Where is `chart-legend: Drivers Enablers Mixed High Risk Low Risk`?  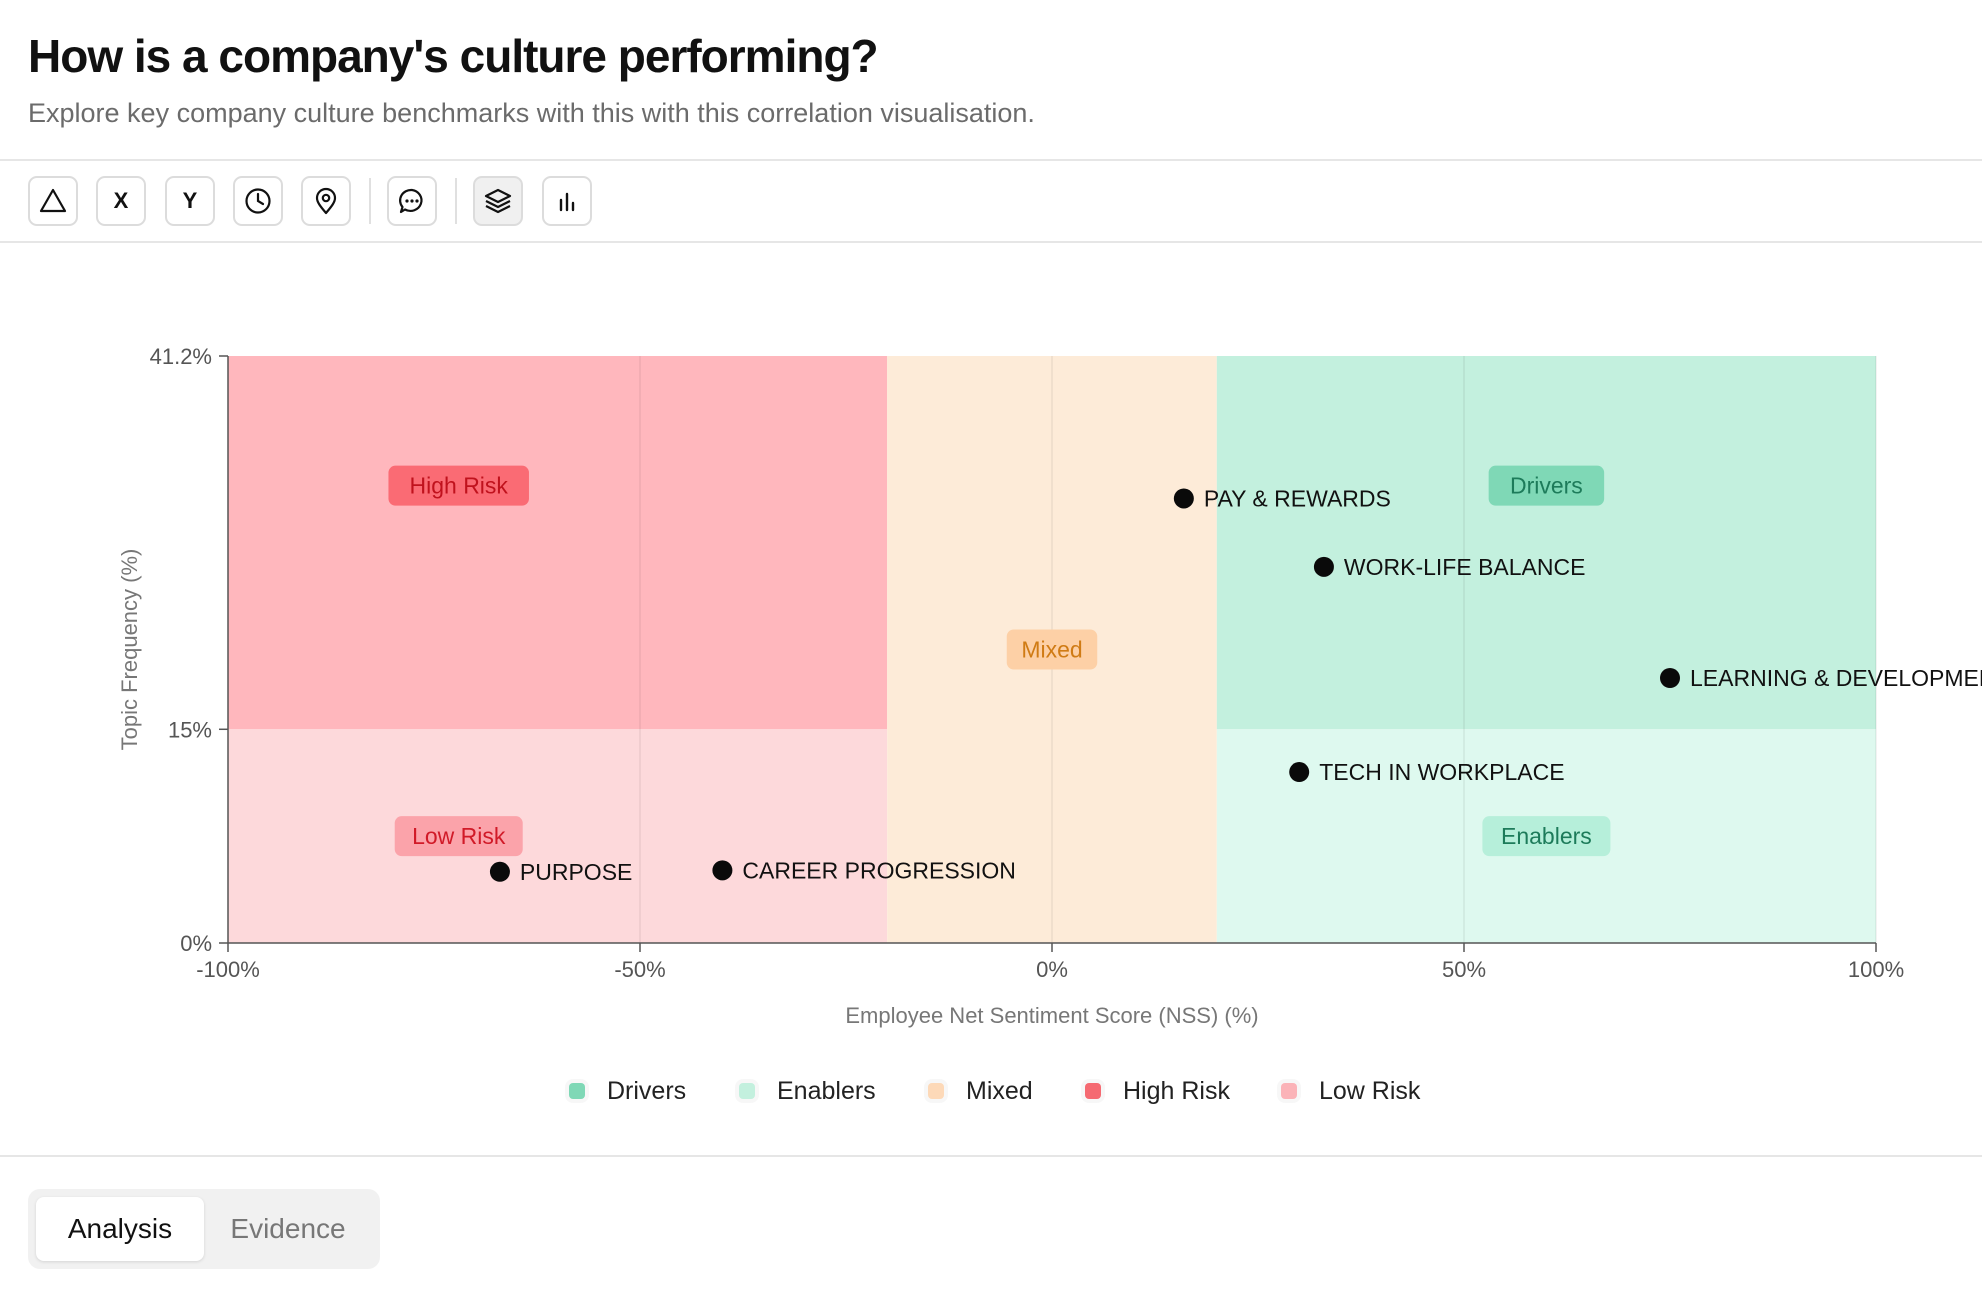 chart-legend: Drivers Enablers Mixed High Risk Low Risk is located at coordinates (991, 1091).